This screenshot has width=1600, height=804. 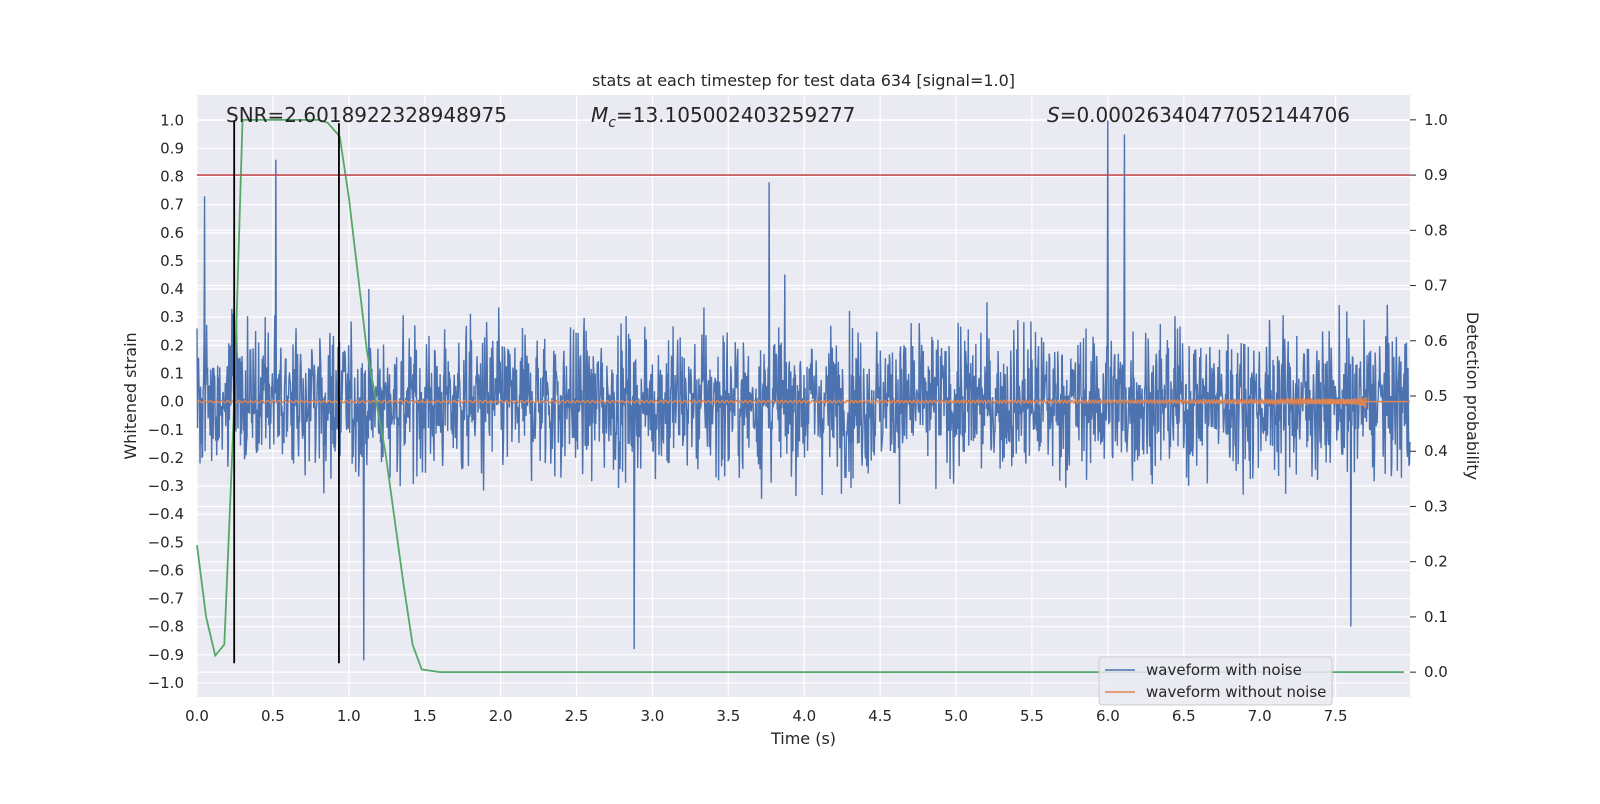 What do you see at coordinates (804, 716) in the screenshot?
I see `x-tick-label: 4.0` at bounding box center [804, 716].